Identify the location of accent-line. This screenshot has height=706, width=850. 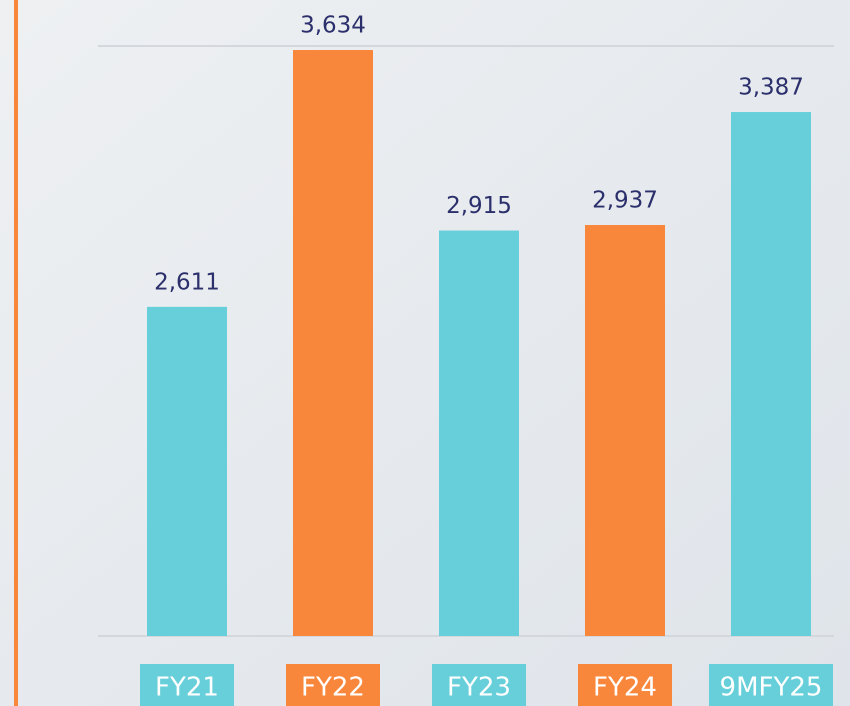
(16, 353).